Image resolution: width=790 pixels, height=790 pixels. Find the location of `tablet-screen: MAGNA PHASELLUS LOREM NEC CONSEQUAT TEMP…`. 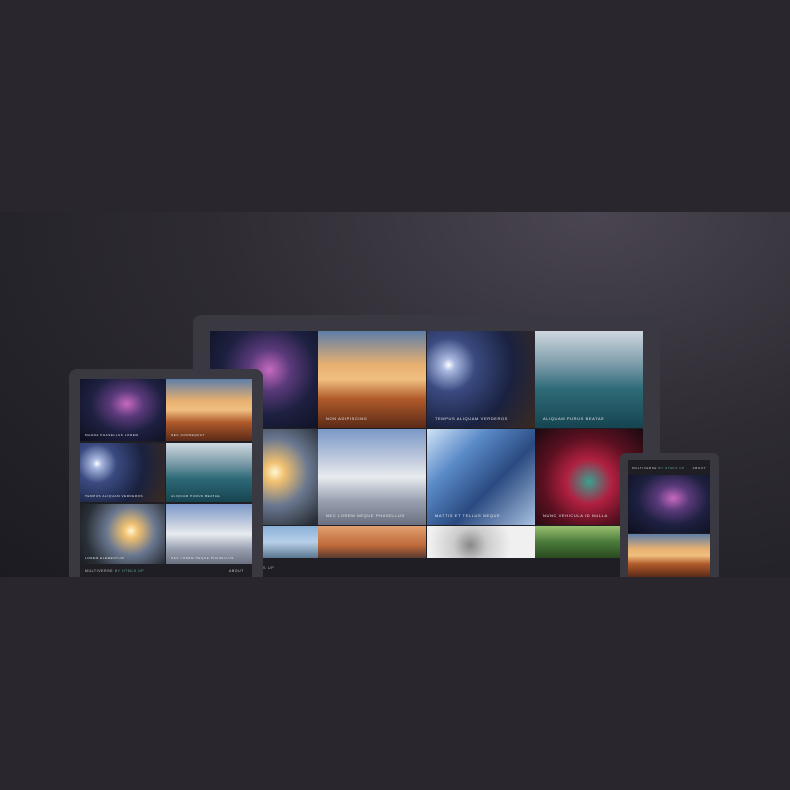

tablet-screen: MAGNA PHASELLUS LOREM NEC CONSEQUAT TEMP… is located at coordinates (166, 478).